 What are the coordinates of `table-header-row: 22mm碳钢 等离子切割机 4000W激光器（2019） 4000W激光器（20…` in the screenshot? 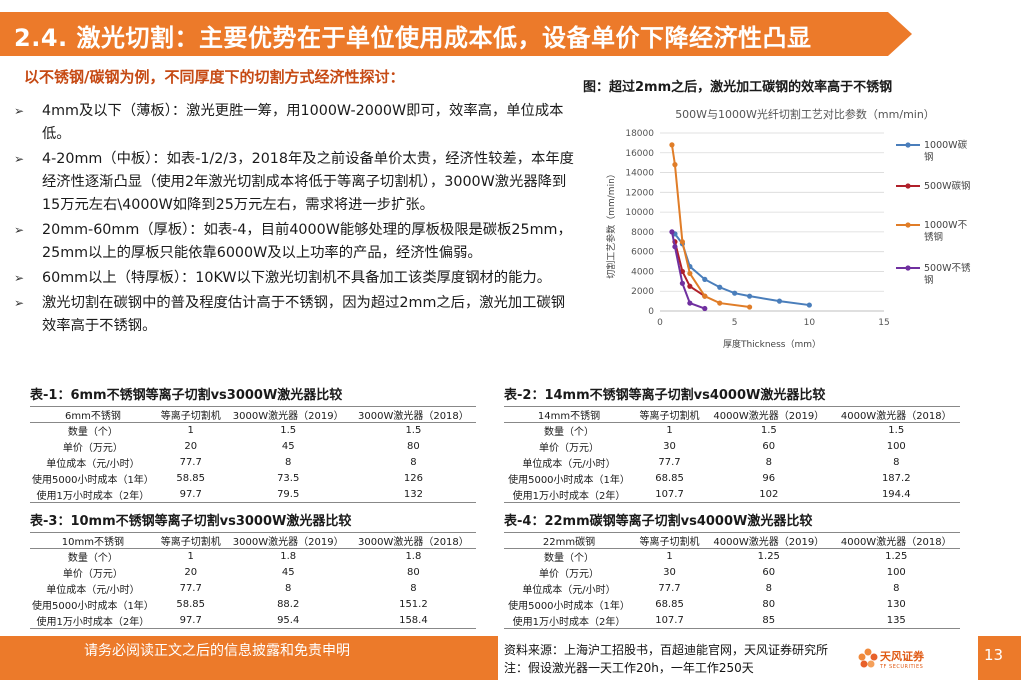 It's located at (732, 540).